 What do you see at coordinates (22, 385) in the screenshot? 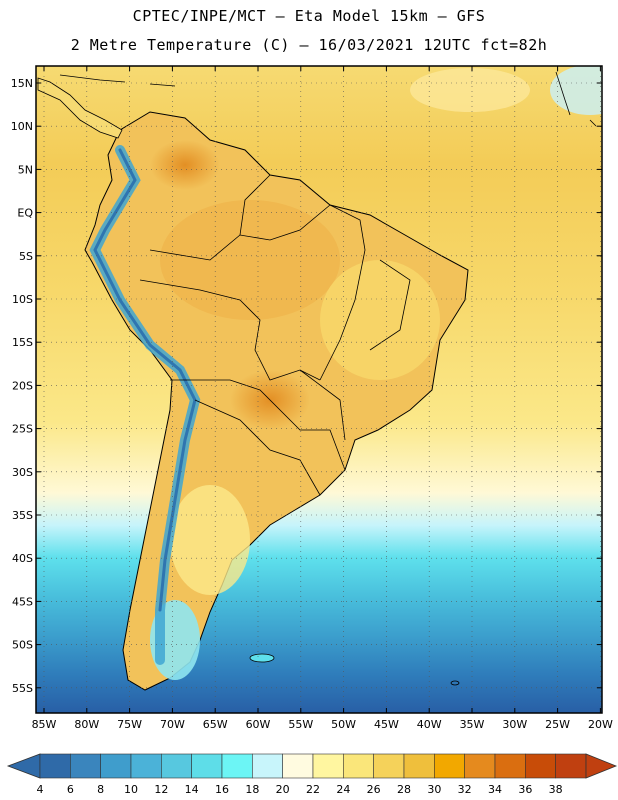
I see `lat-tick-label: 20S` at bounding box center [22, 385].